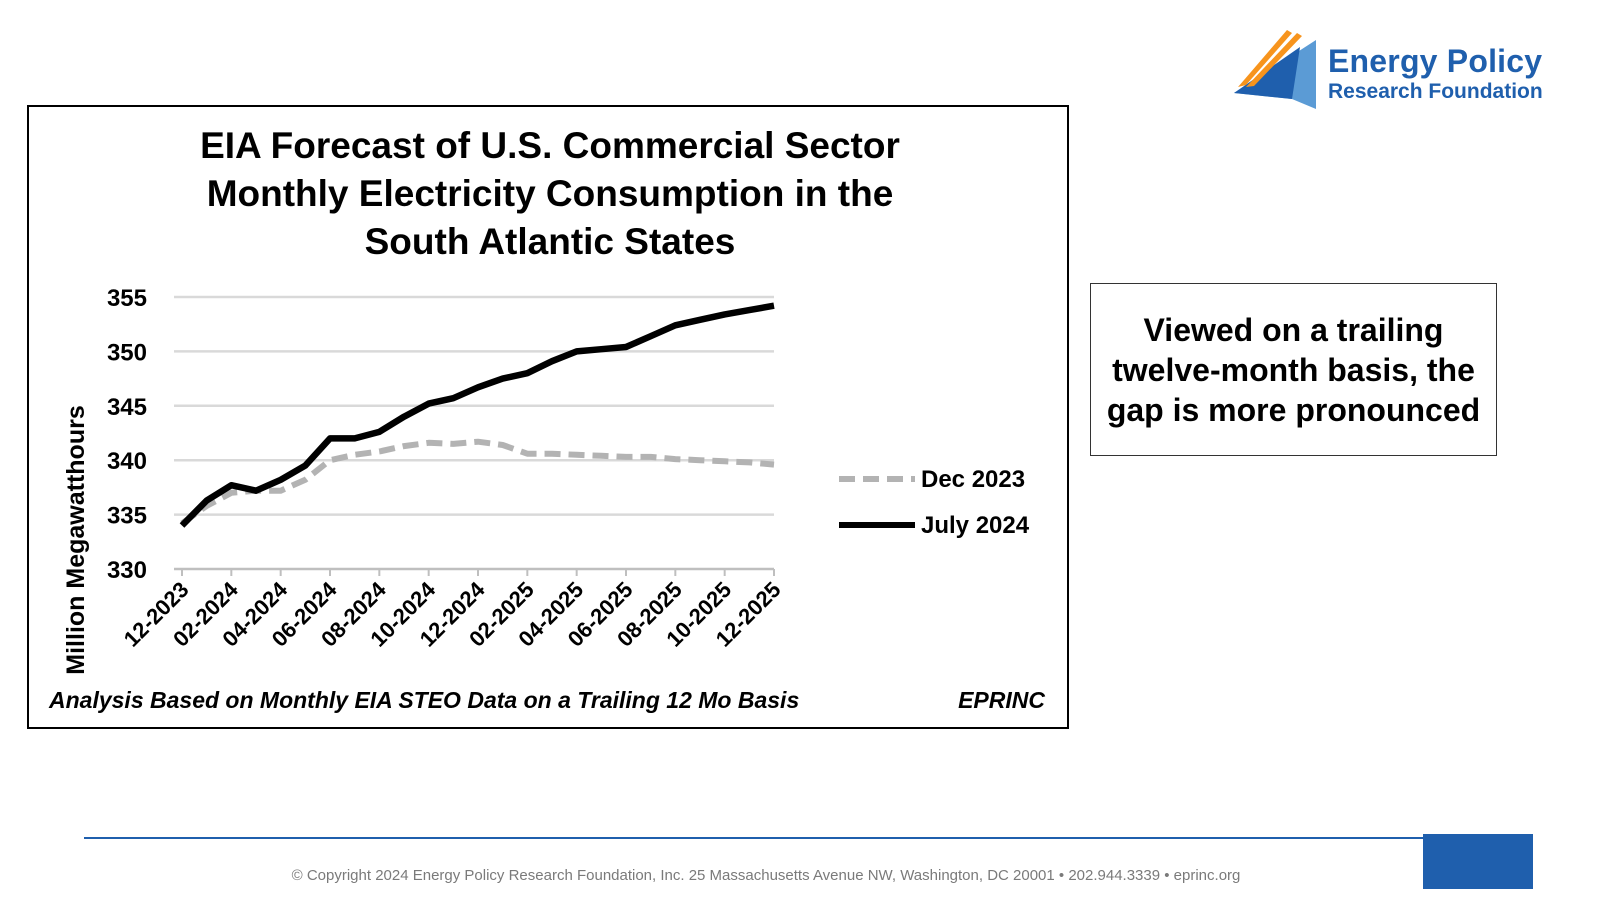 This screenshot has width=1600, height=900. What do you see at coordinates (550, 241) in the screenshot?
I see `chart-title-line3: South Atlantic States` at bounding box center [550, 241].